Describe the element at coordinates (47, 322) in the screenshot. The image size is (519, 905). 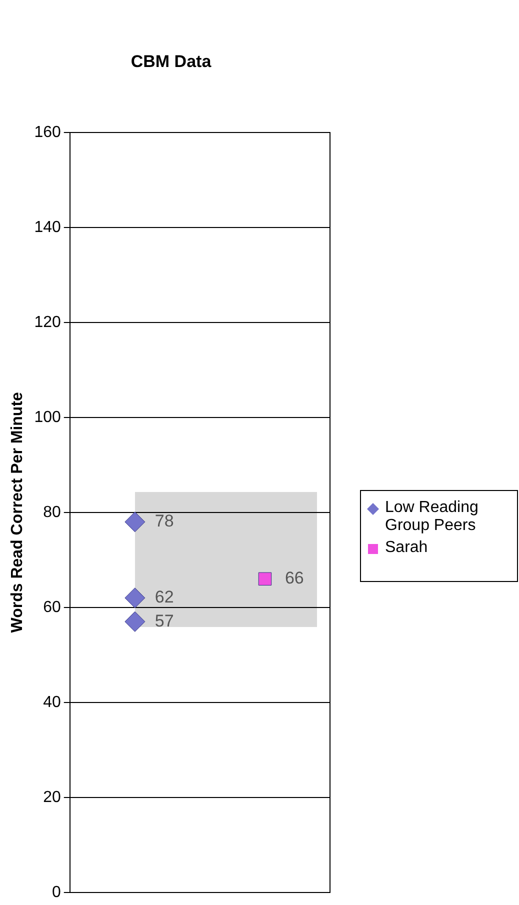
I see `y-tick-label: 120` at that location.